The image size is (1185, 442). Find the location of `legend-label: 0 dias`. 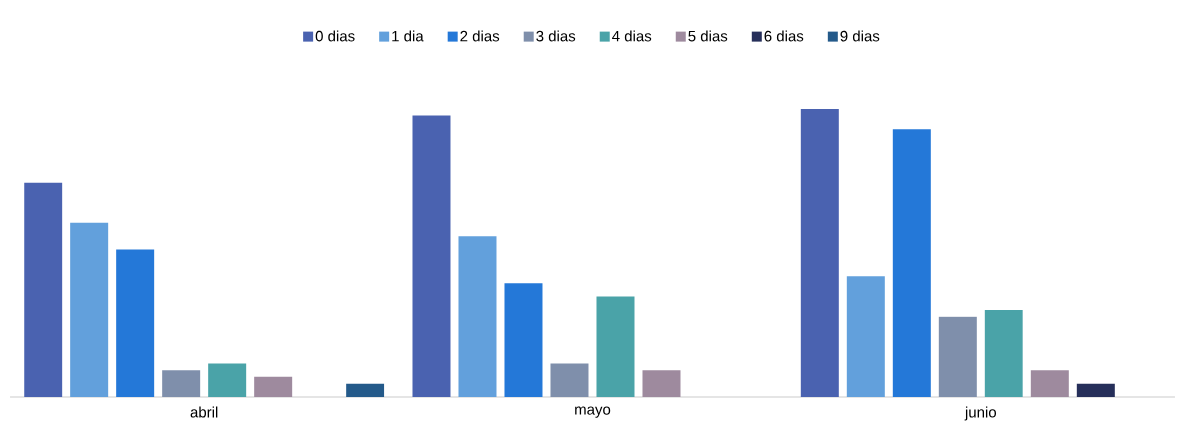

legend-label: 0 dias is located at coordinates (335, 36).